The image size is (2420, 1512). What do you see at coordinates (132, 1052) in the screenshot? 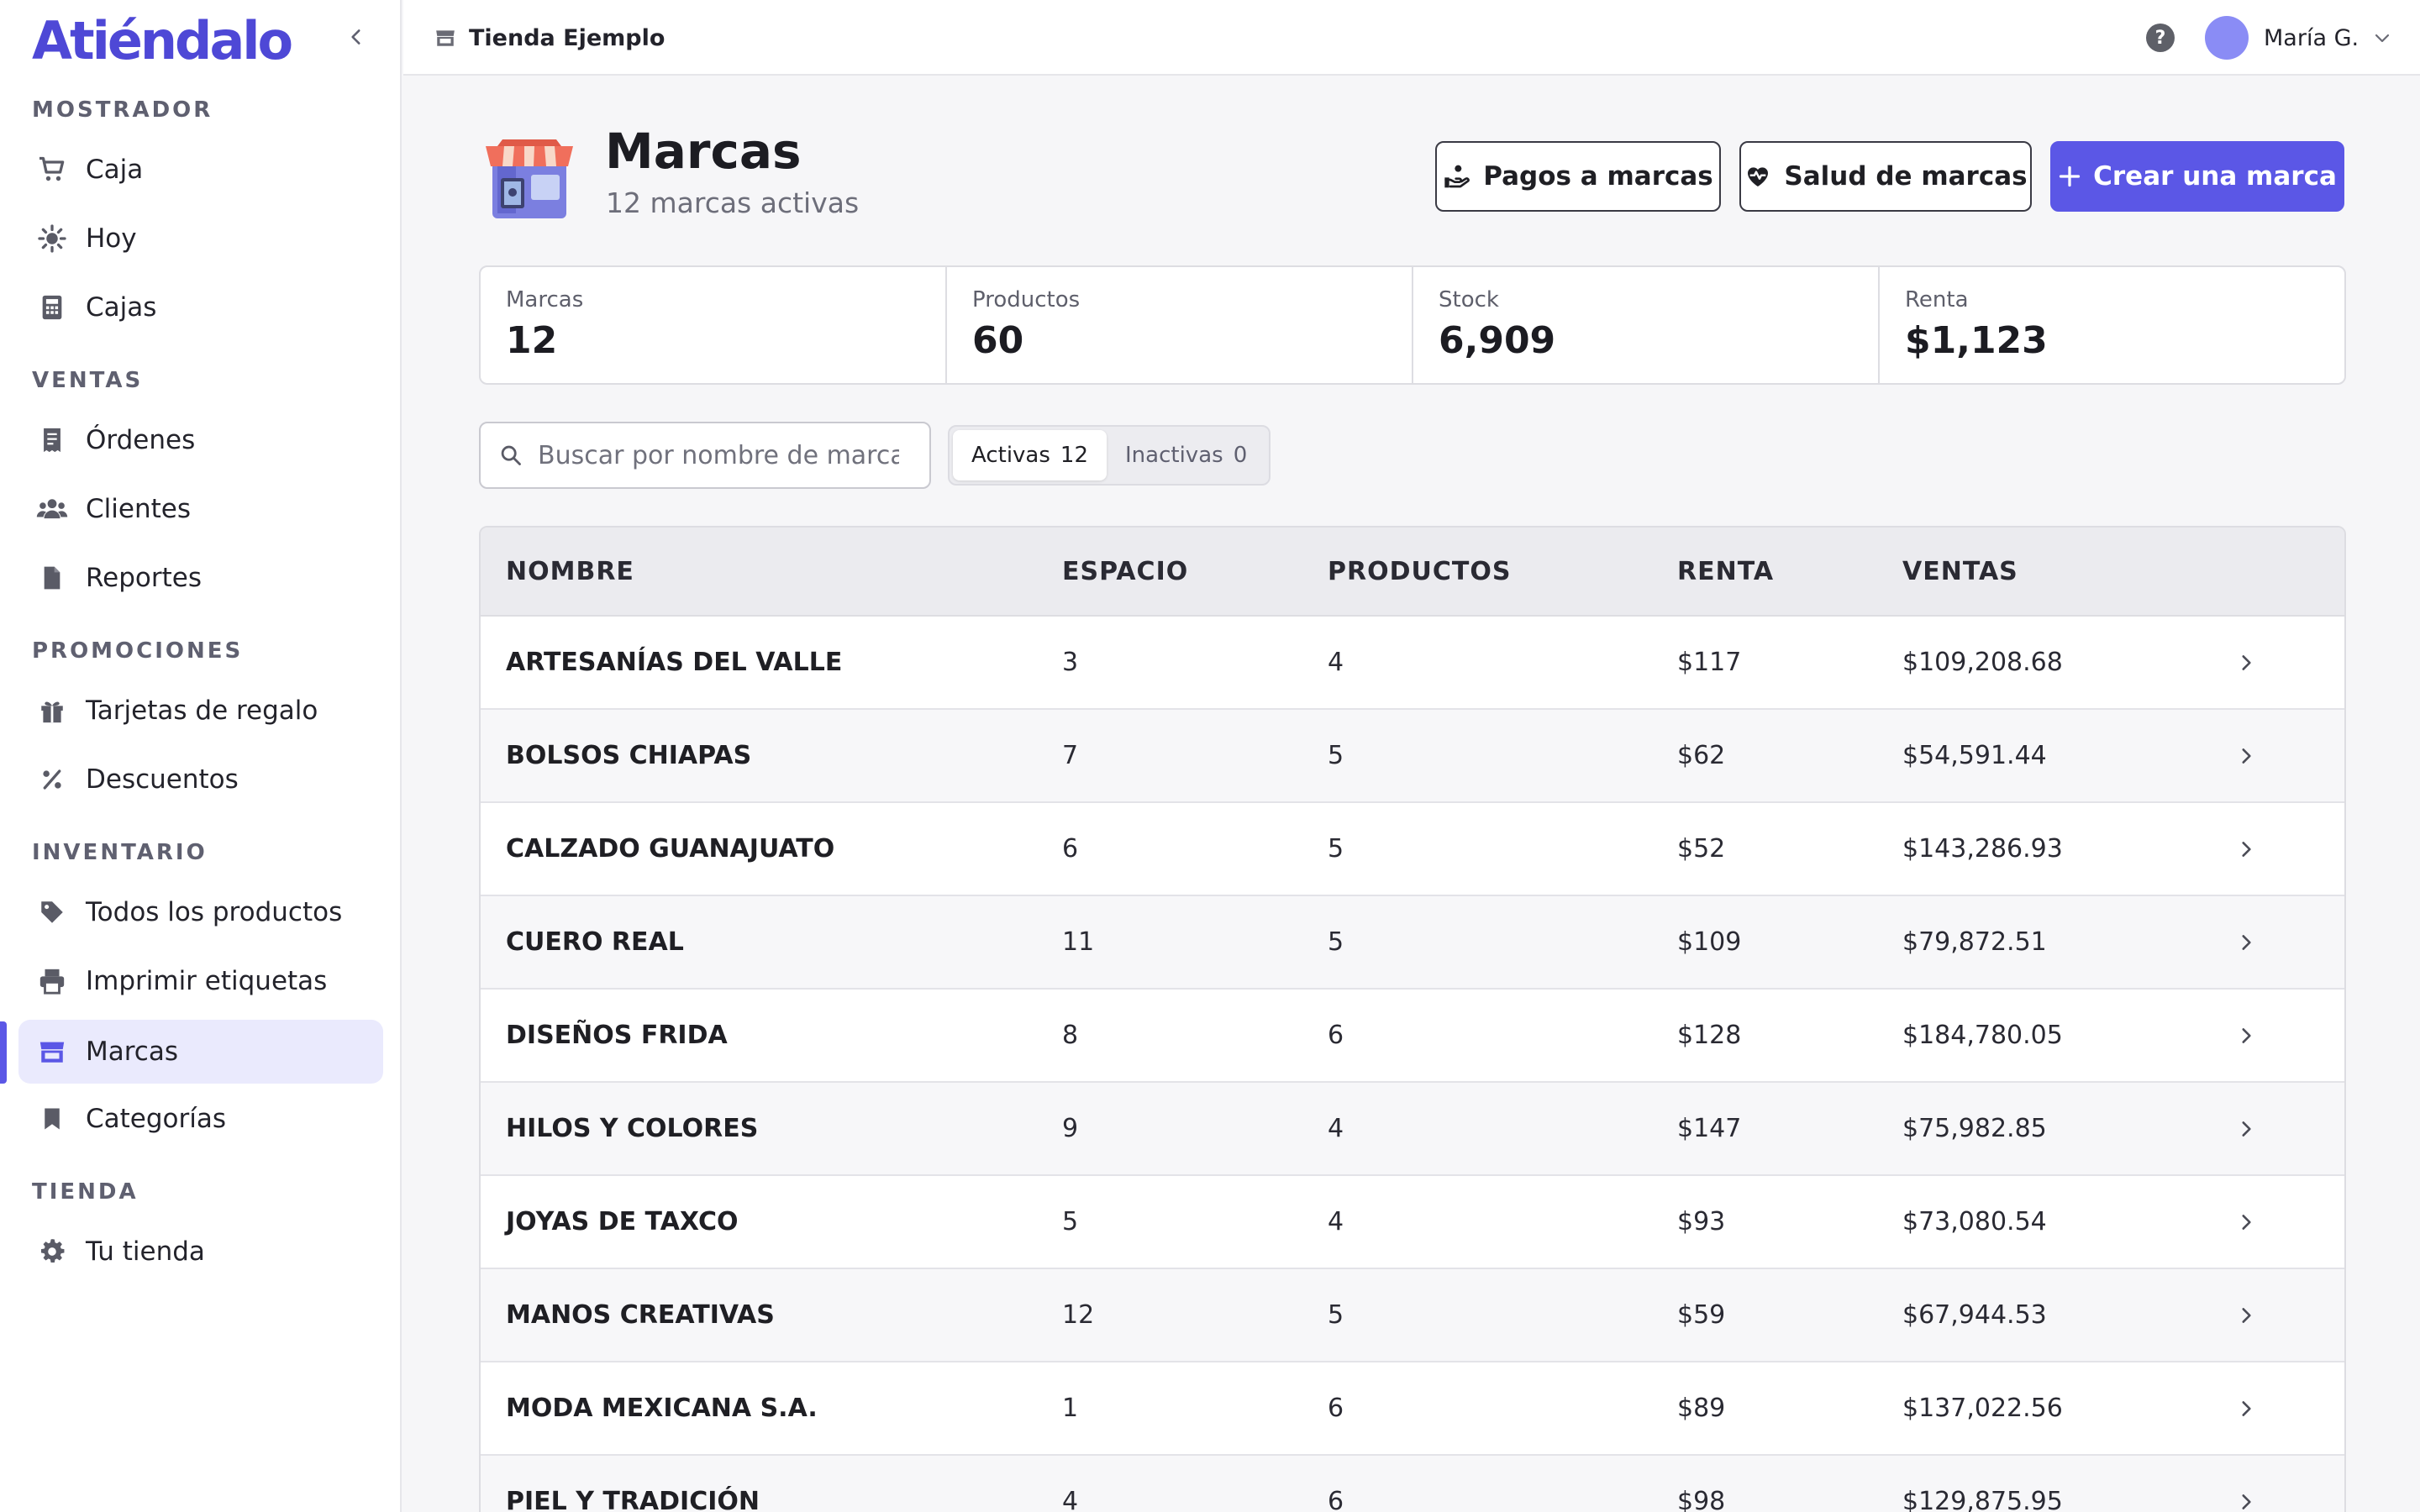
I see `sidebar-item-label: Marcas` at bounding box center [132, 1052].